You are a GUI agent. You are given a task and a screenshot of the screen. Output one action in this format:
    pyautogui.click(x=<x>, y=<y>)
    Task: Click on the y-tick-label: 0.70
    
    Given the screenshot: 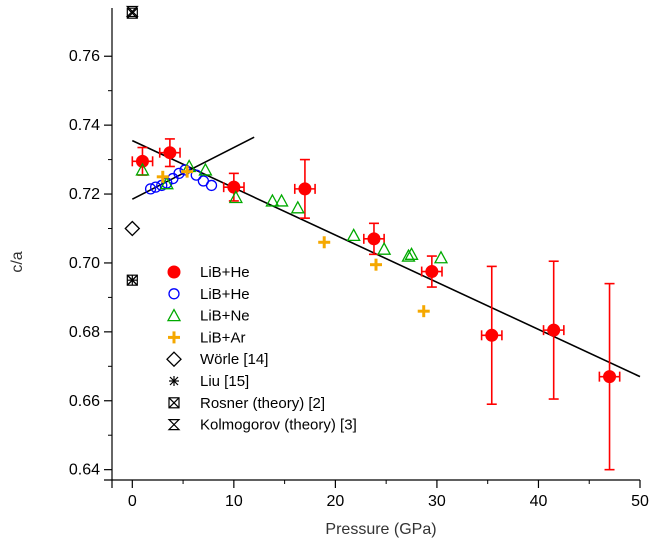 What is the action you would take?
    pyautogui.click(x=84, y=263)
    